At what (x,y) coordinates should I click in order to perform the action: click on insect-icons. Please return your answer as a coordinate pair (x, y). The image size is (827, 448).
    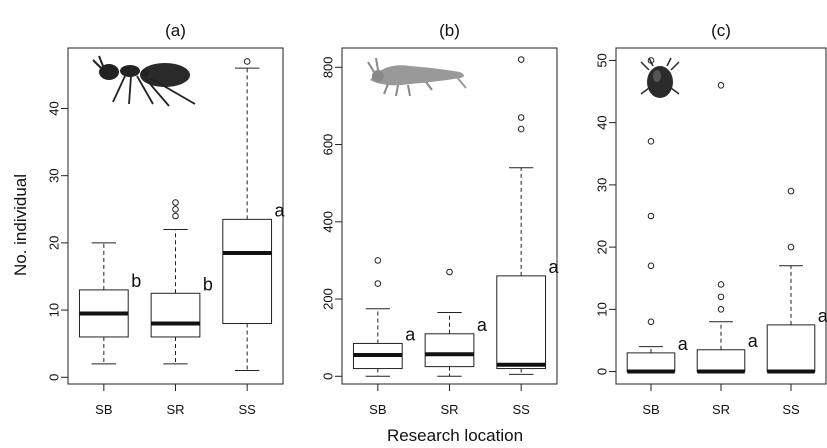
    Looking at the image, I should click on (386, 81).